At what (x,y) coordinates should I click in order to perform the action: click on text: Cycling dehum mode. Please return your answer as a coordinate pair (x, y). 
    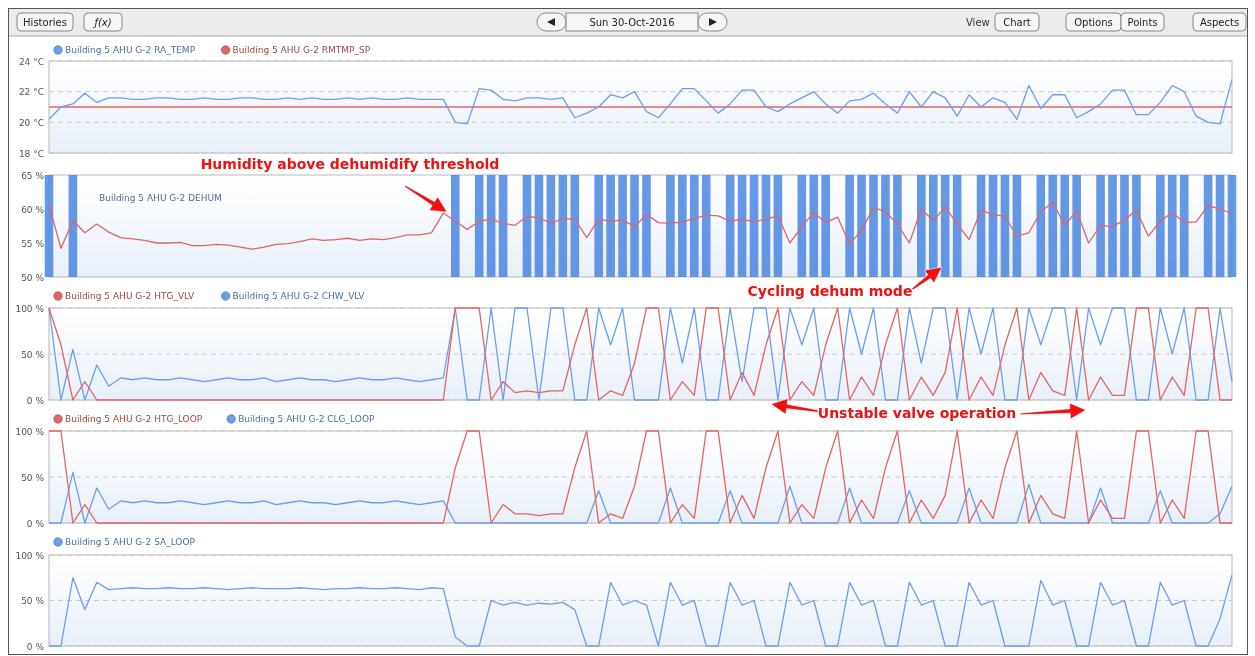
    Looking at the image, I should click on (830, 291).